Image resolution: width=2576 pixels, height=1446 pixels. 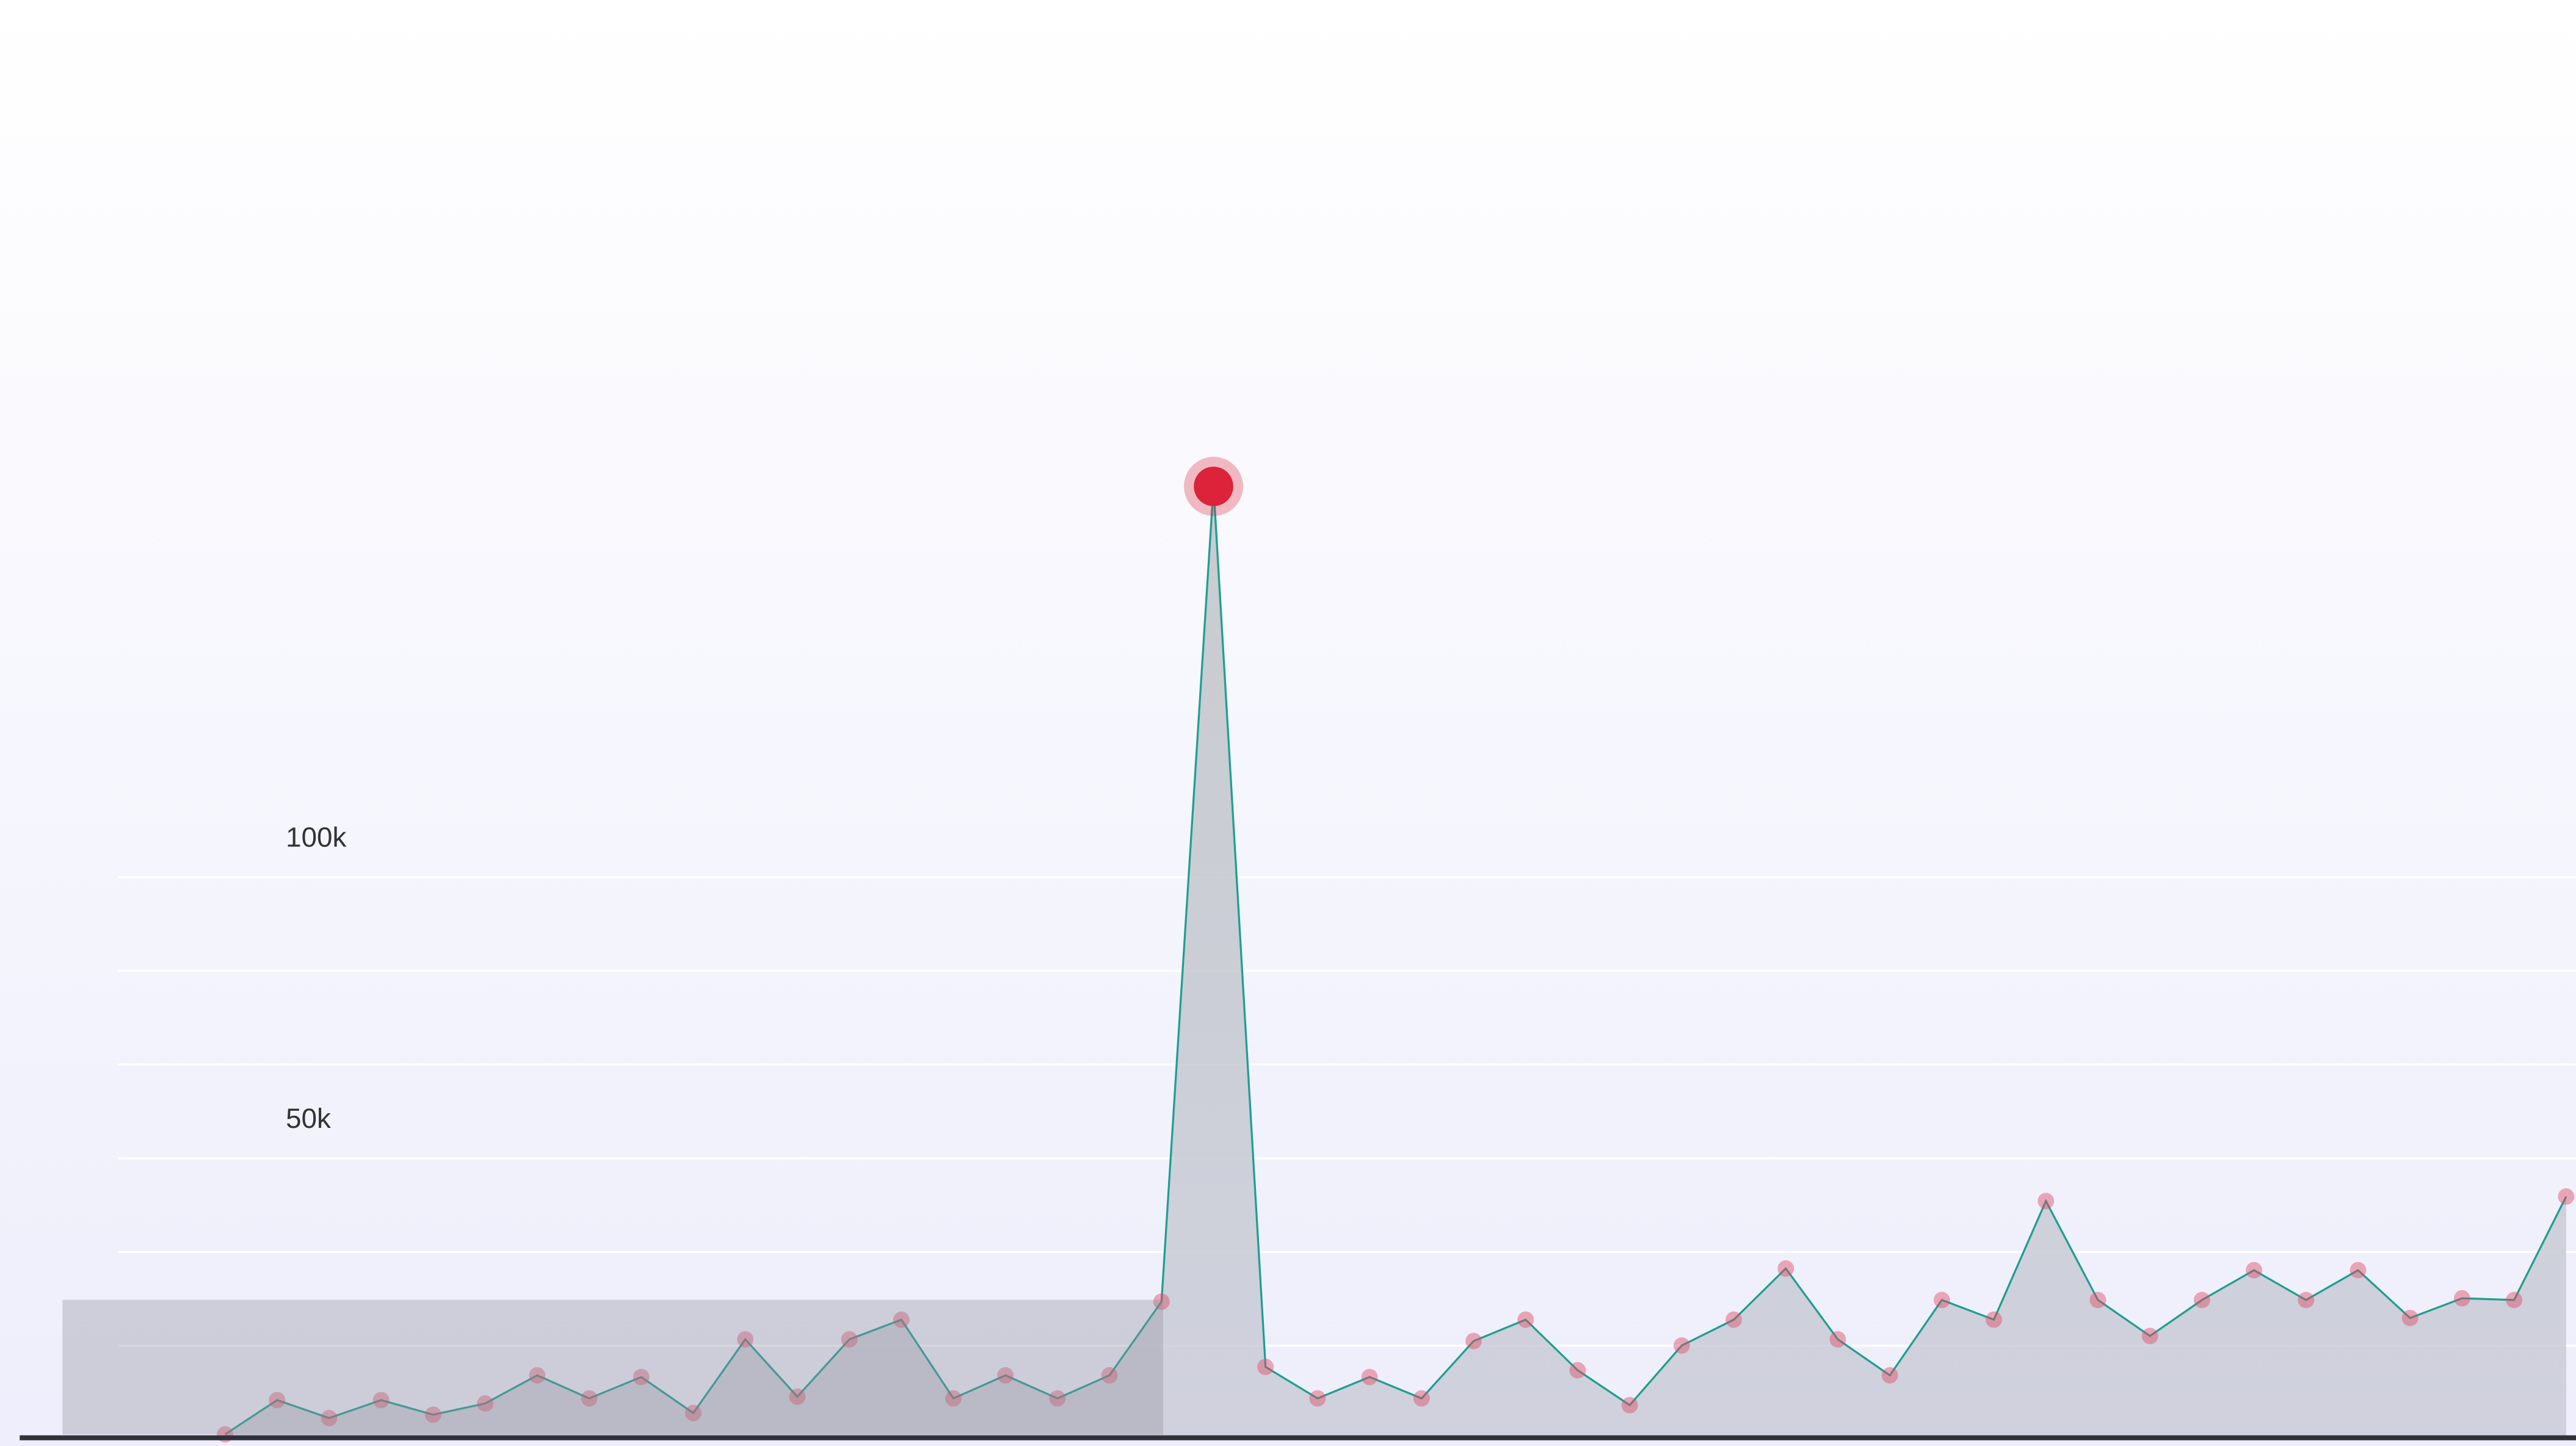 What do you see at coordinates (1213, 486) in the screenshot?
I see `peak-marker` at bounding box center [1213, 486].